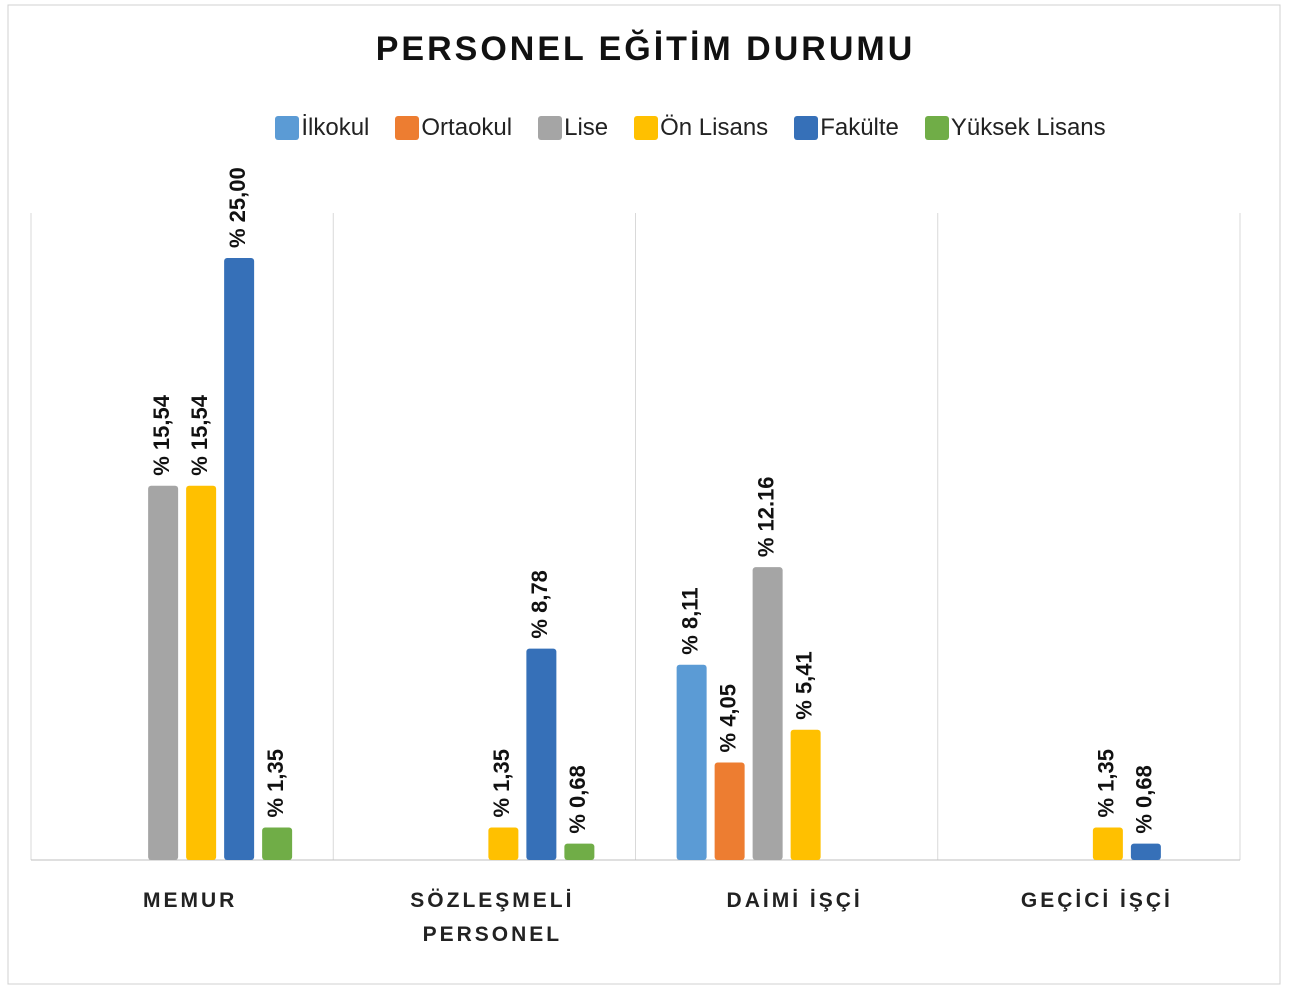  Describe the element at coordinates (1028, 127) in the screenshot. I see `legend-label: Yüksek Lisans` at that location.